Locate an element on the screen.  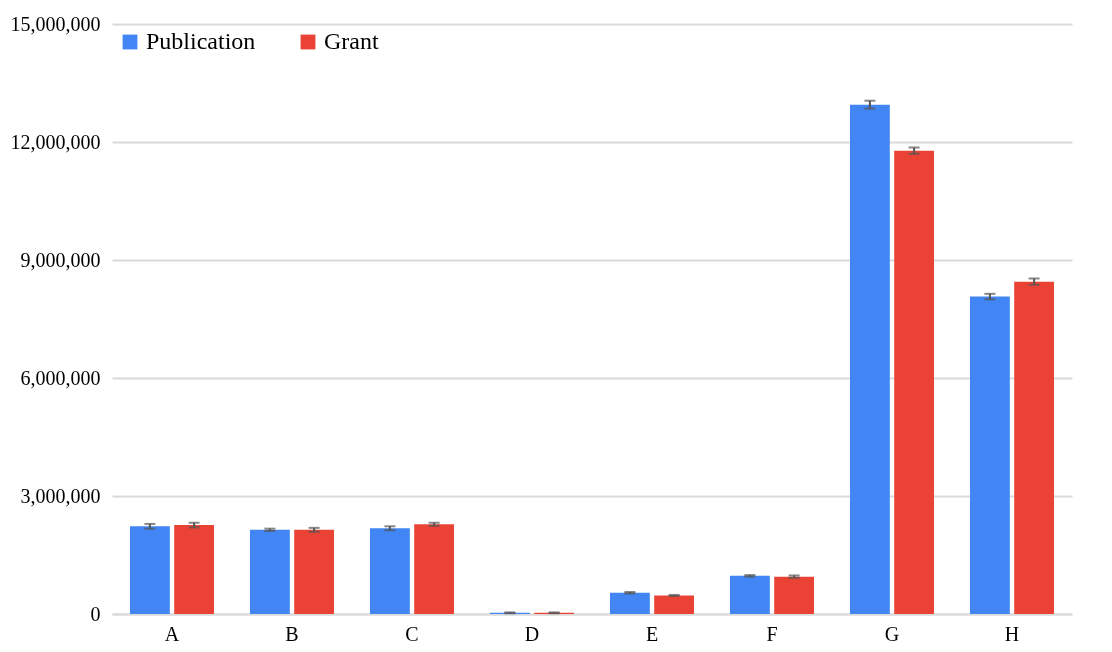
x-tick-label: H is located at coordinates (1012, 633).